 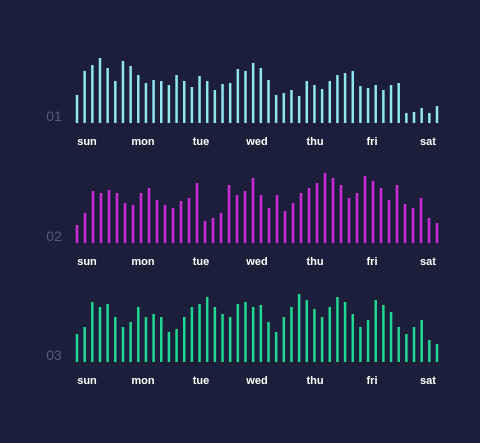 What do you see at coordinates (54, 355) in the screenshot?
I see `chart-row-label: 03` at bounding box center [54, 355].